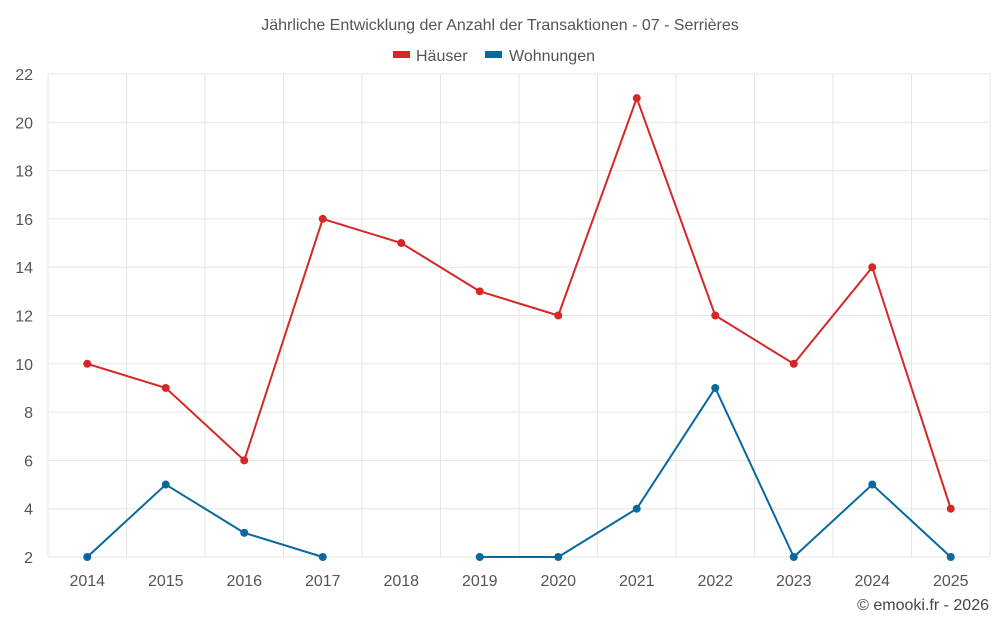 This screenshot has width=1000, height=625. I want to click on y-tick-label: 18, so click(24, 172).